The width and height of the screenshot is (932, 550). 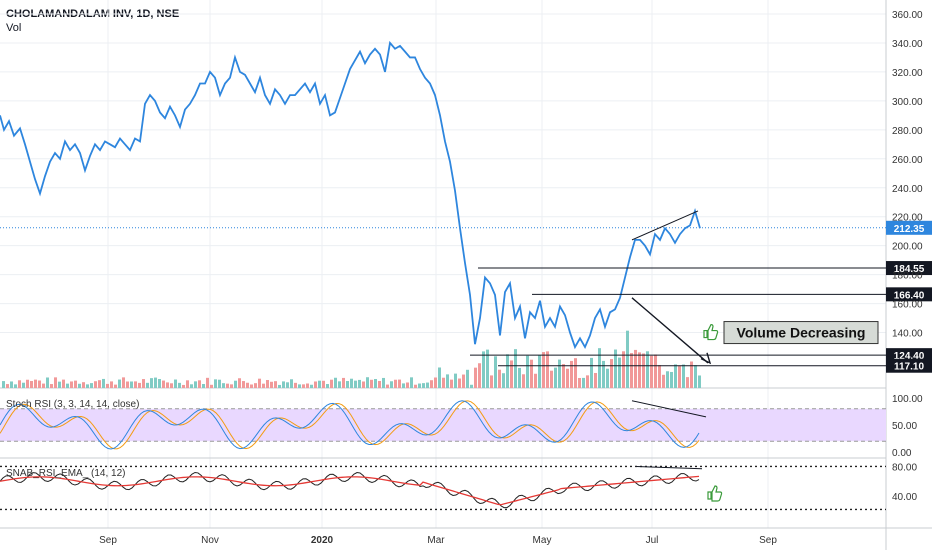 I want to click on time-axis: Sep Nov 2020 Mar May Jul Sep, so click(x=438, y=540).